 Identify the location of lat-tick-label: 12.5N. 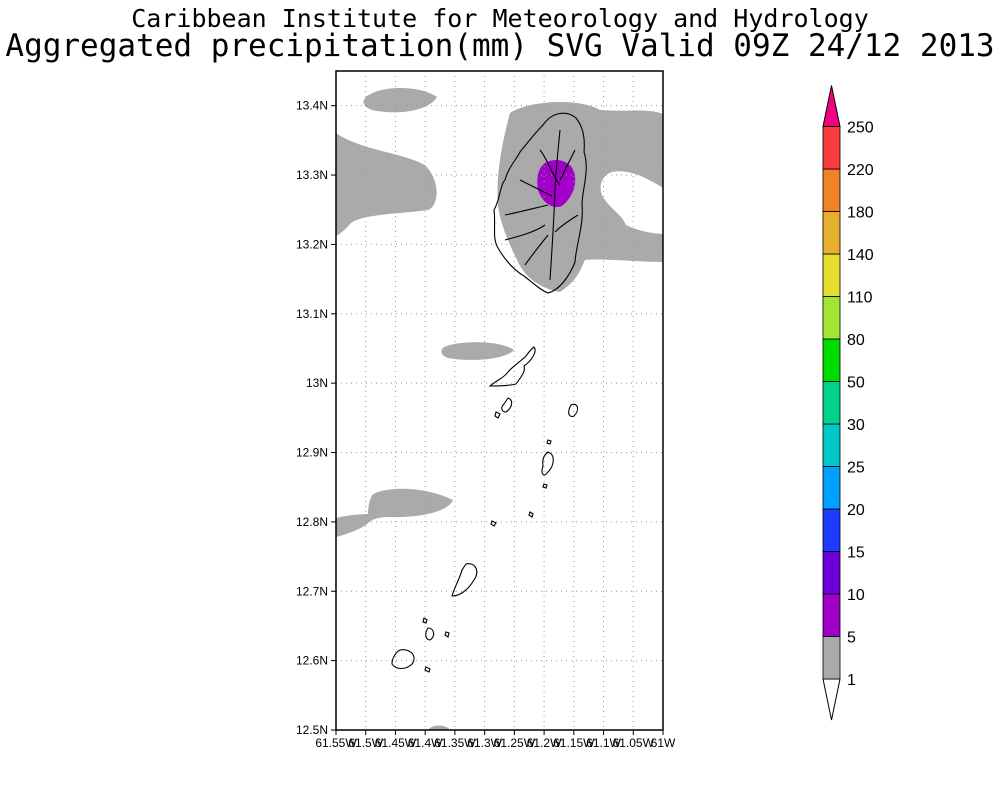
(312, 730).